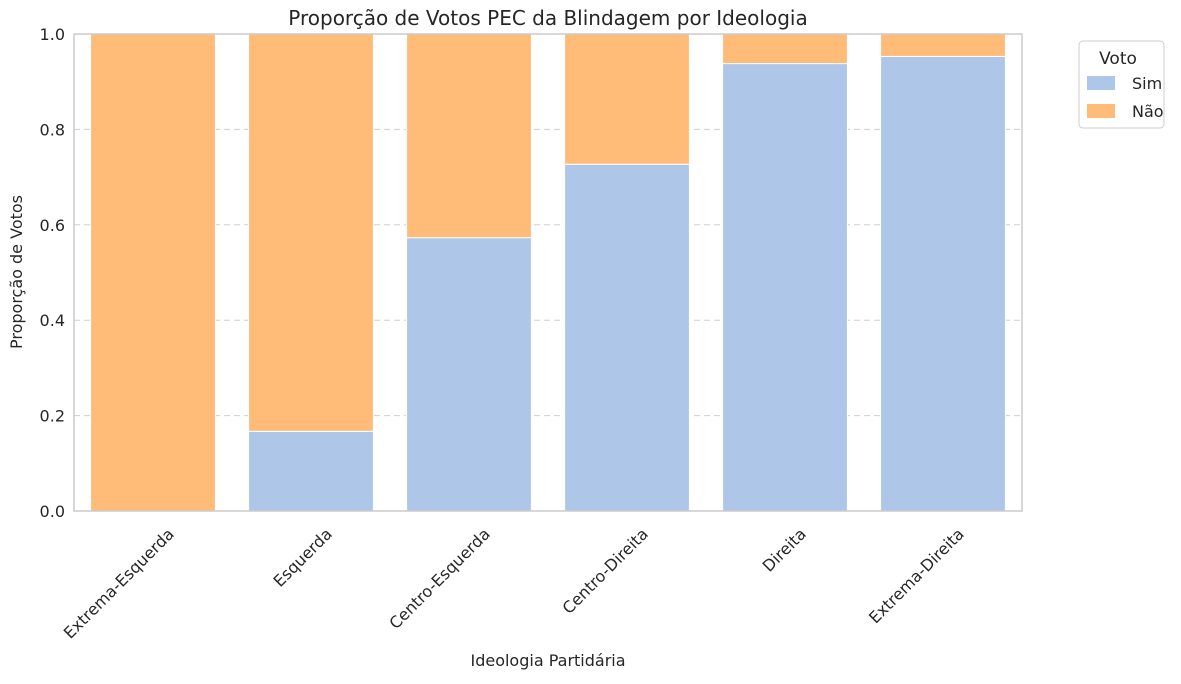 The height and width of the screenshot is (684, 1181). Describe the element at coordinates (784, 549) in the screenshot. I see `x-tick-label: Direita` at that location.